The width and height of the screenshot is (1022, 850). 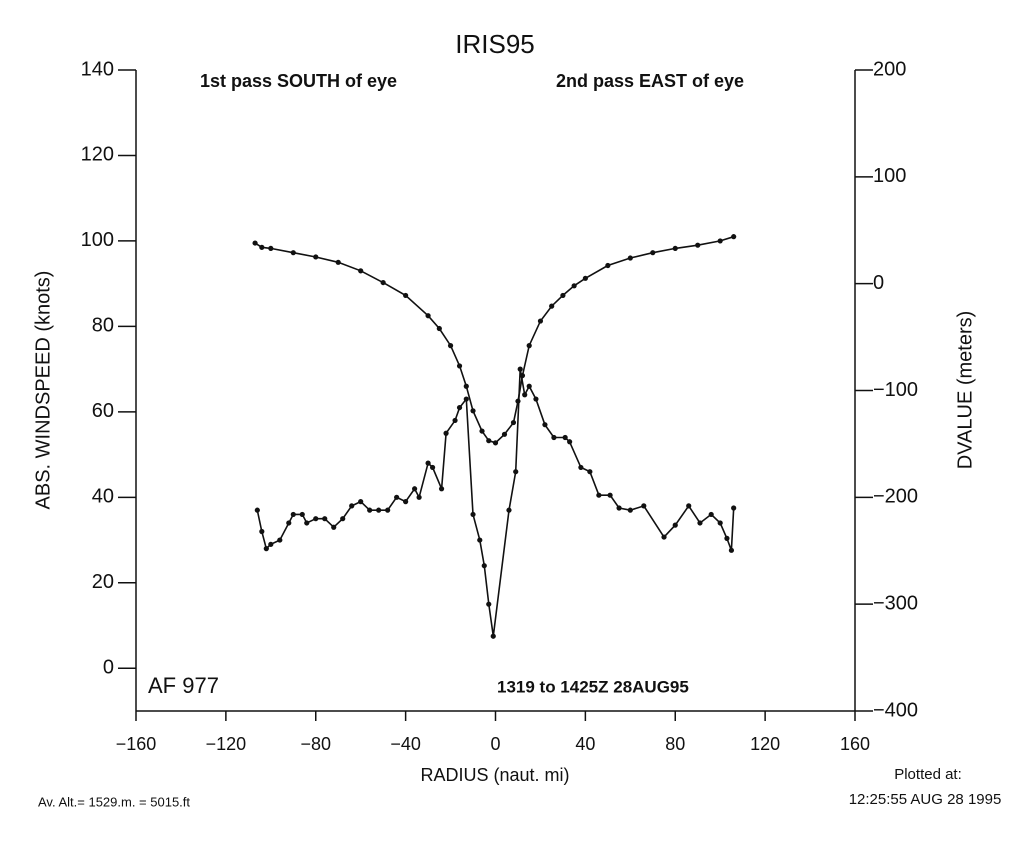 I want to click on footer: Av. Alt.= 1529.m. = 5015.ft, so click(x=114, y=801).